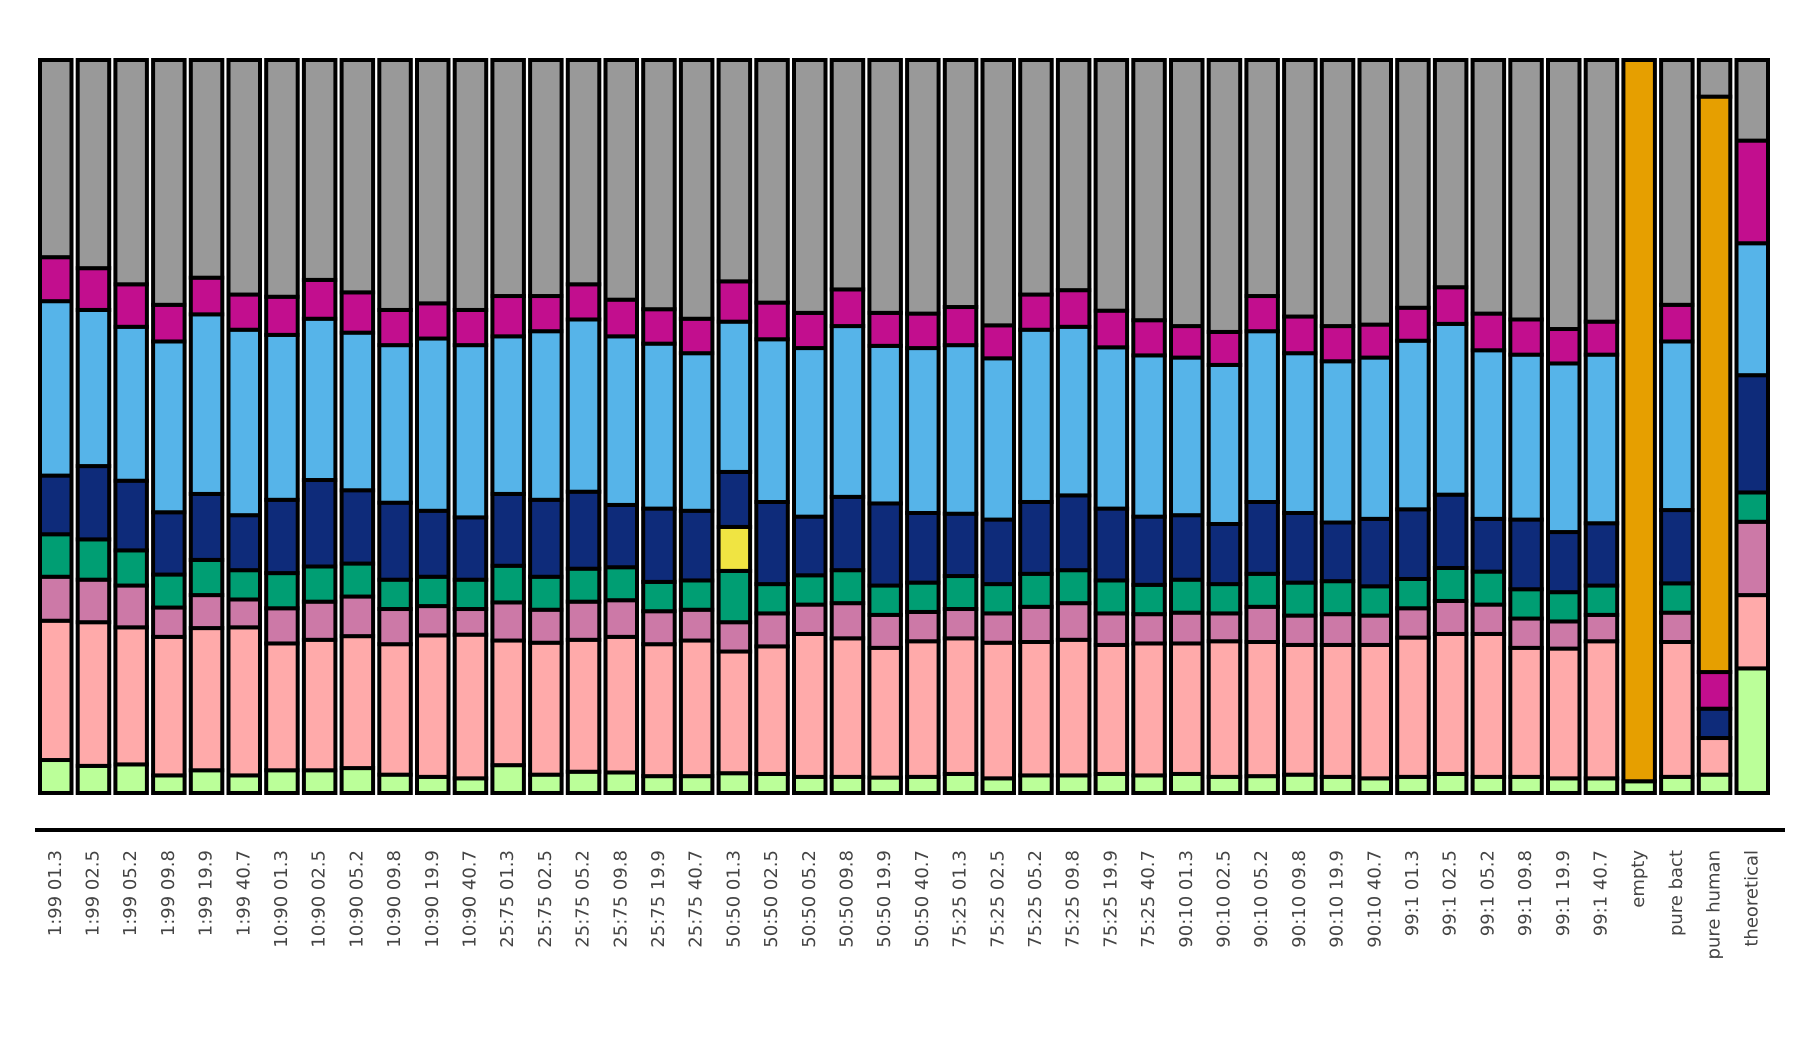 The width and height of the screenshot is (1800, 1050). Describe the element at coordinates (1148, 899) in the screenshot. I see `x-tick-label: 75:25 40.7` at that location.